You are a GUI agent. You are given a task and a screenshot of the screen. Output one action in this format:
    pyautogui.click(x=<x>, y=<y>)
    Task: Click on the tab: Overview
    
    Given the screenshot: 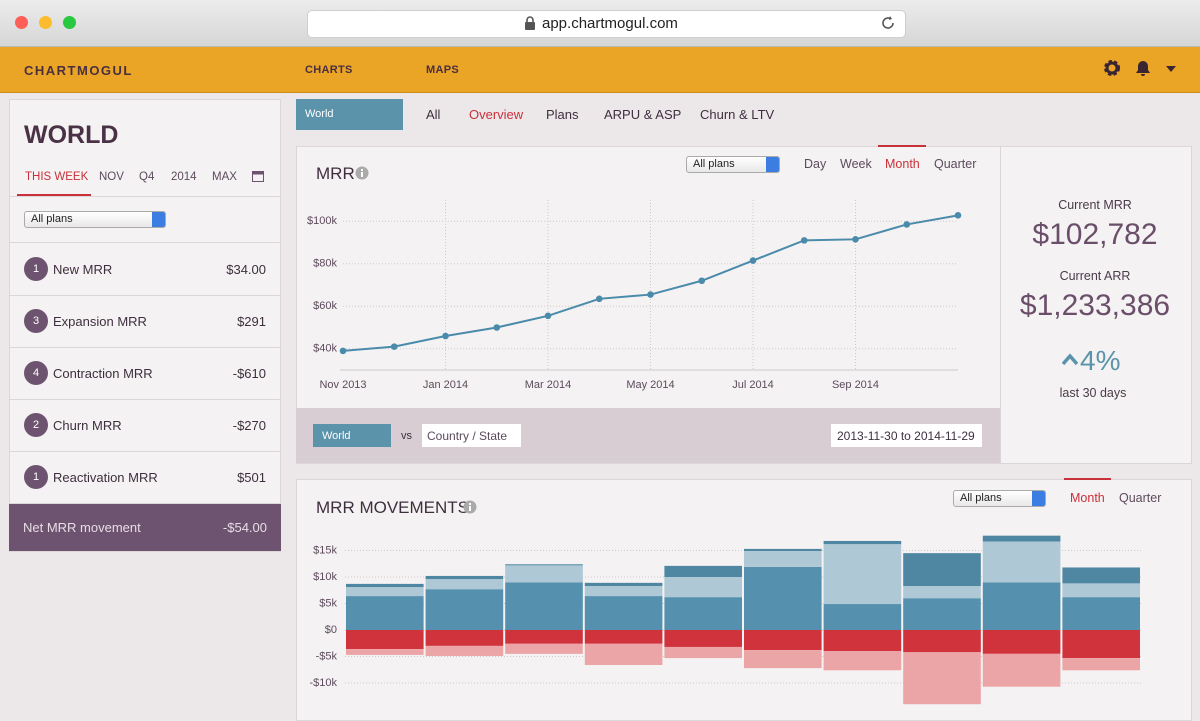 What is the action you would take?
    pyautogui.click(x=496, y=114)
    